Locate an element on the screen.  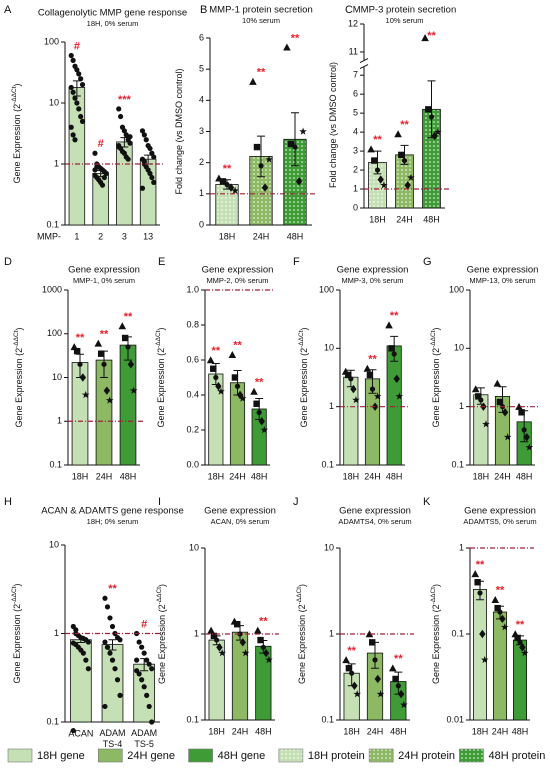
y-tick-label: 3 is located at coordinates (355, 150).